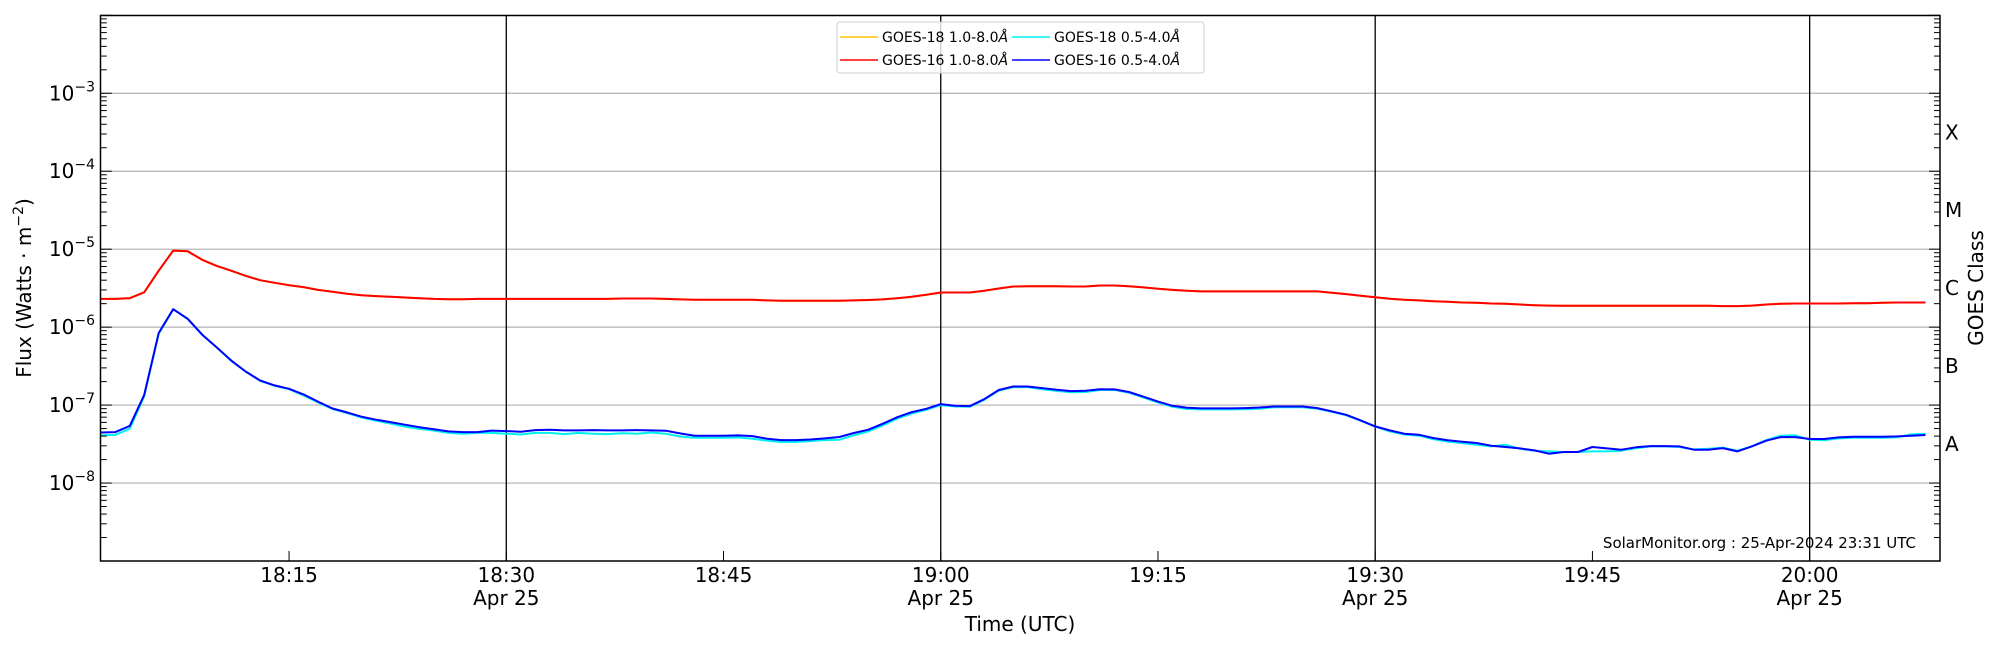 The width and height of the screenshot is (2000, 650). What do you see at coordinates (24, 302) in the screenshot?
I see `y-axis-label-text: Flux (Watts · m` at bounding box center [24, 302].